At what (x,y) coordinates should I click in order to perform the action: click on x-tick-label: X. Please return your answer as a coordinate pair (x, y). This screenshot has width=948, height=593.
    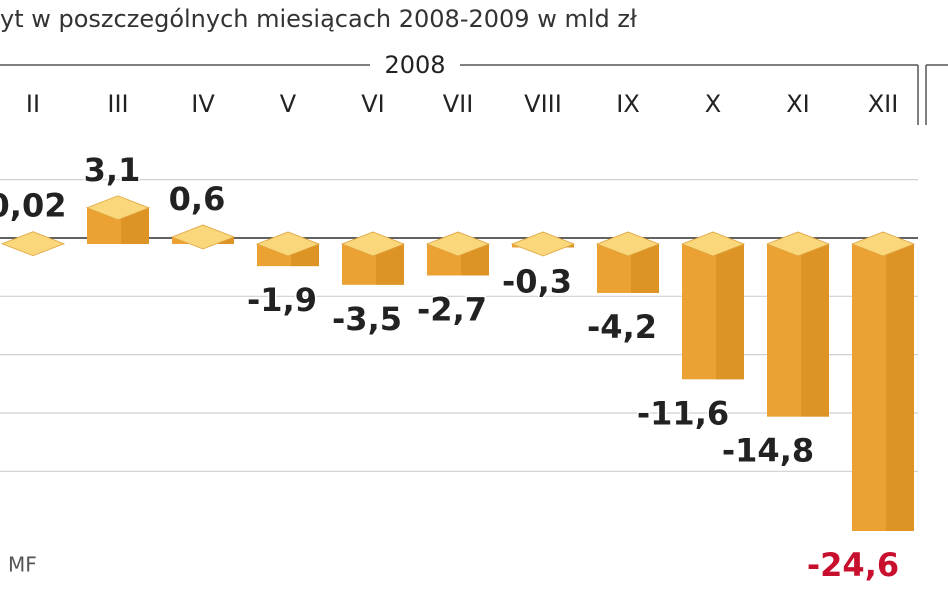
    Looking at the image, I should click on (713, 104).